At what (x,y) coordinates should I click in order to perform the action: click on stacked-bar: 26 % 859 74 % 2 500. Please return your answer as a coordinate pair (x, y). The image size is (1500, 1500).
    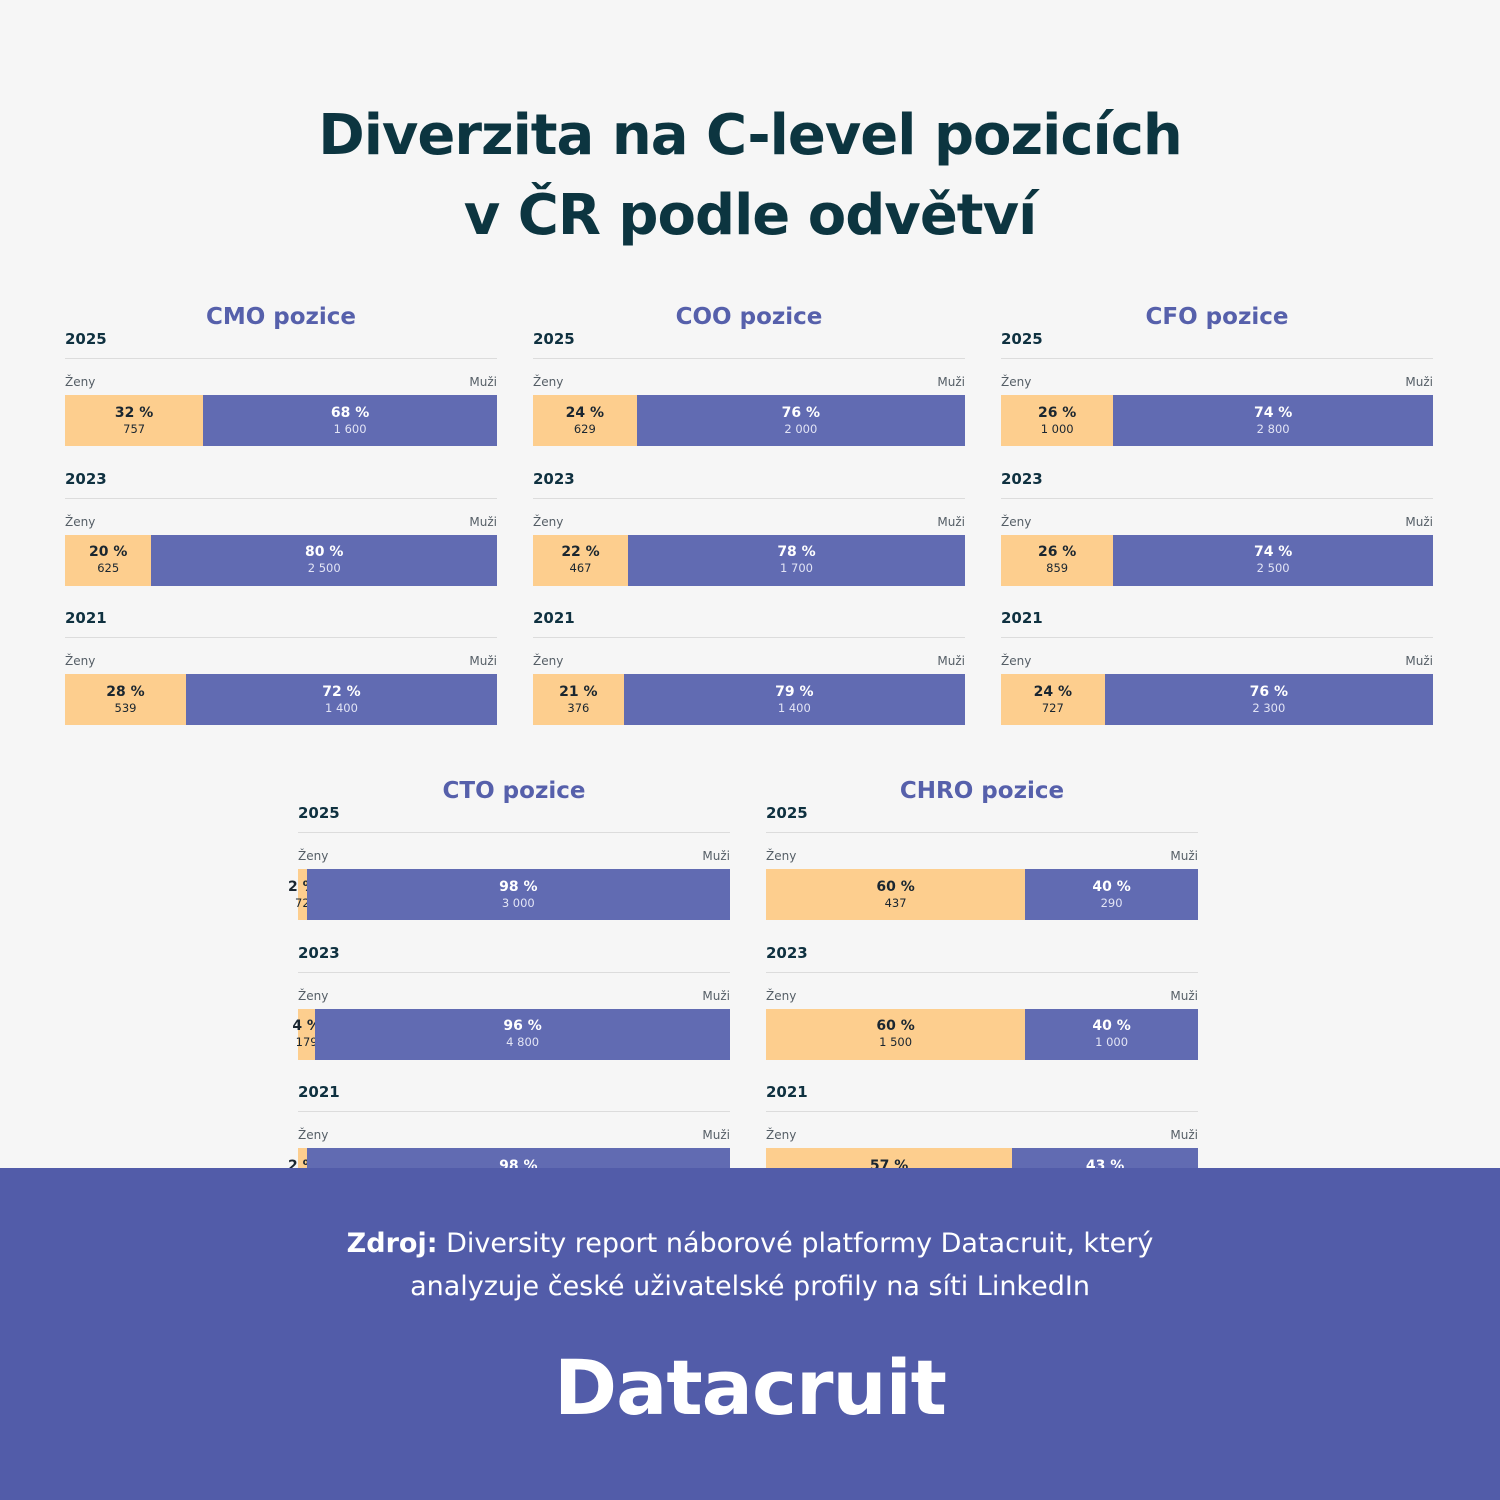
    Looking at the image, I should click on (1217, 560).